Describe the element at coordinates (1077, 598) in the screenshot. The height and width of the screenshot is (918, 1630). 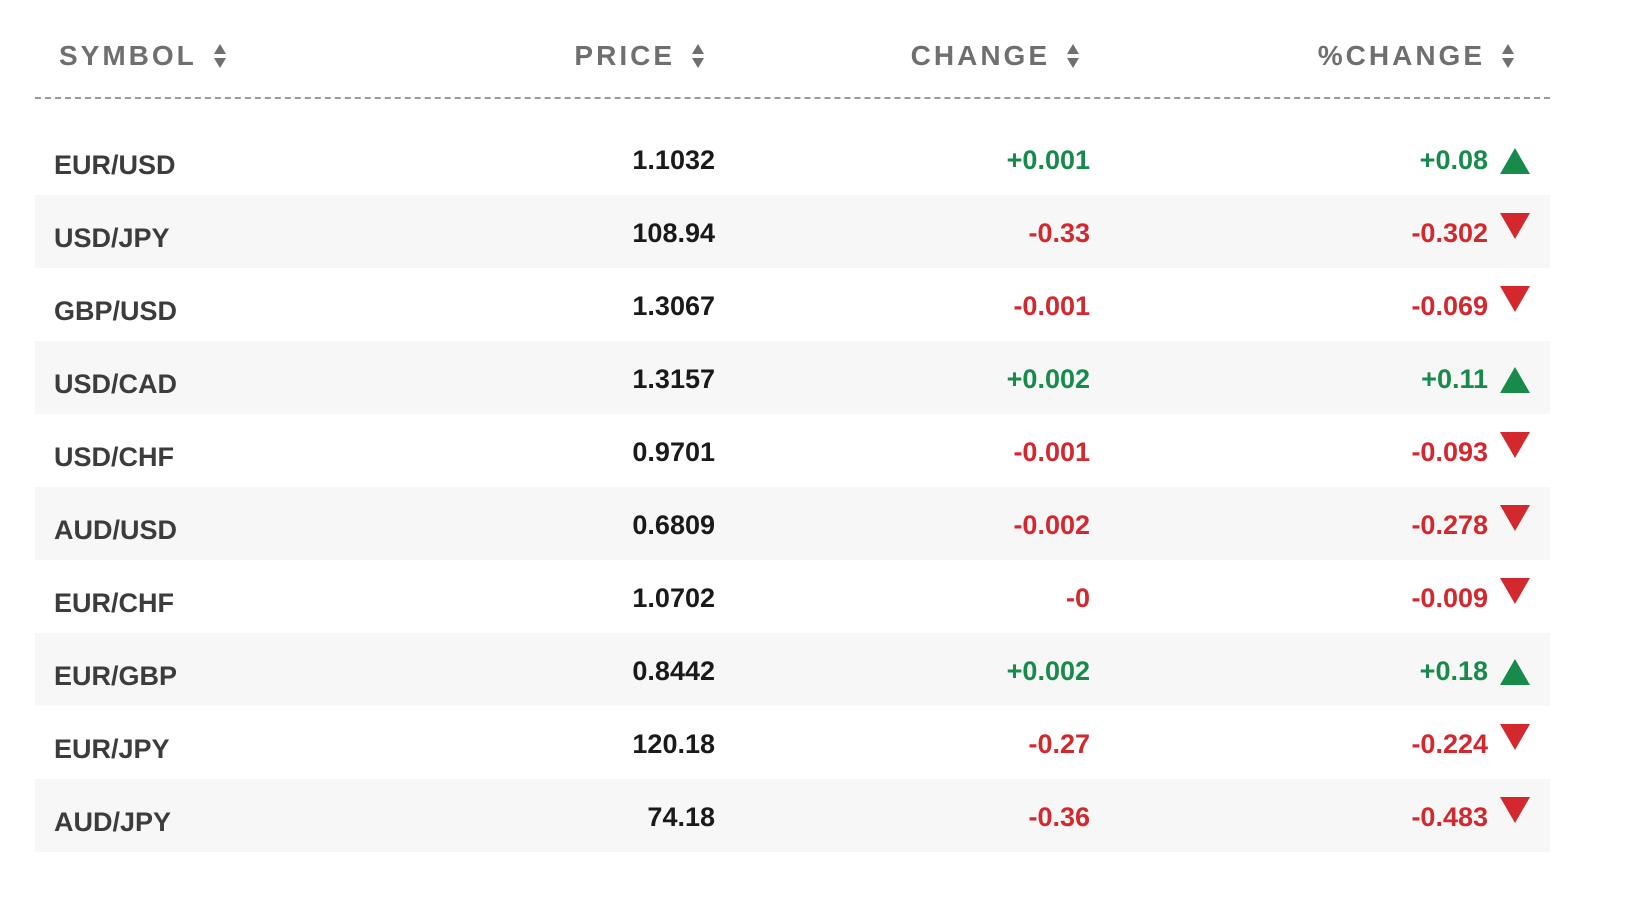
I see `change-value: -0` at that location.